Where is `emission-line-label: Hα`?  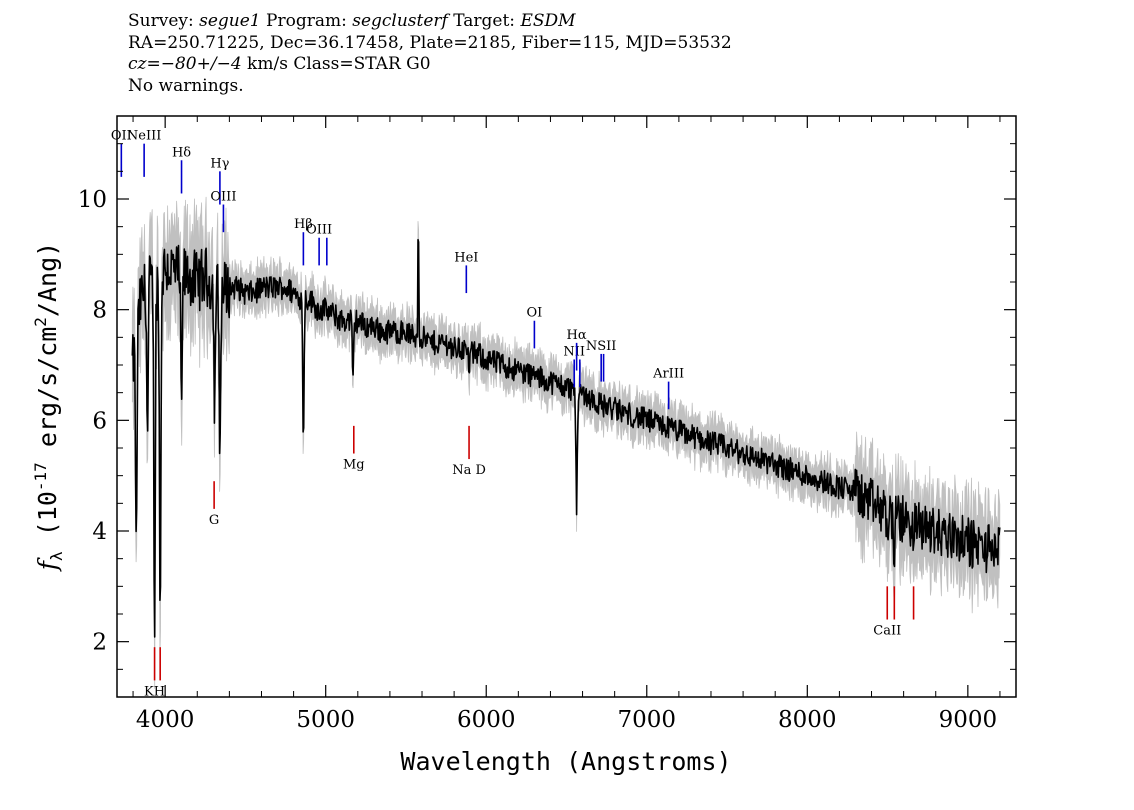
emission-line-label: Hα is located at coordinates (577, 335).